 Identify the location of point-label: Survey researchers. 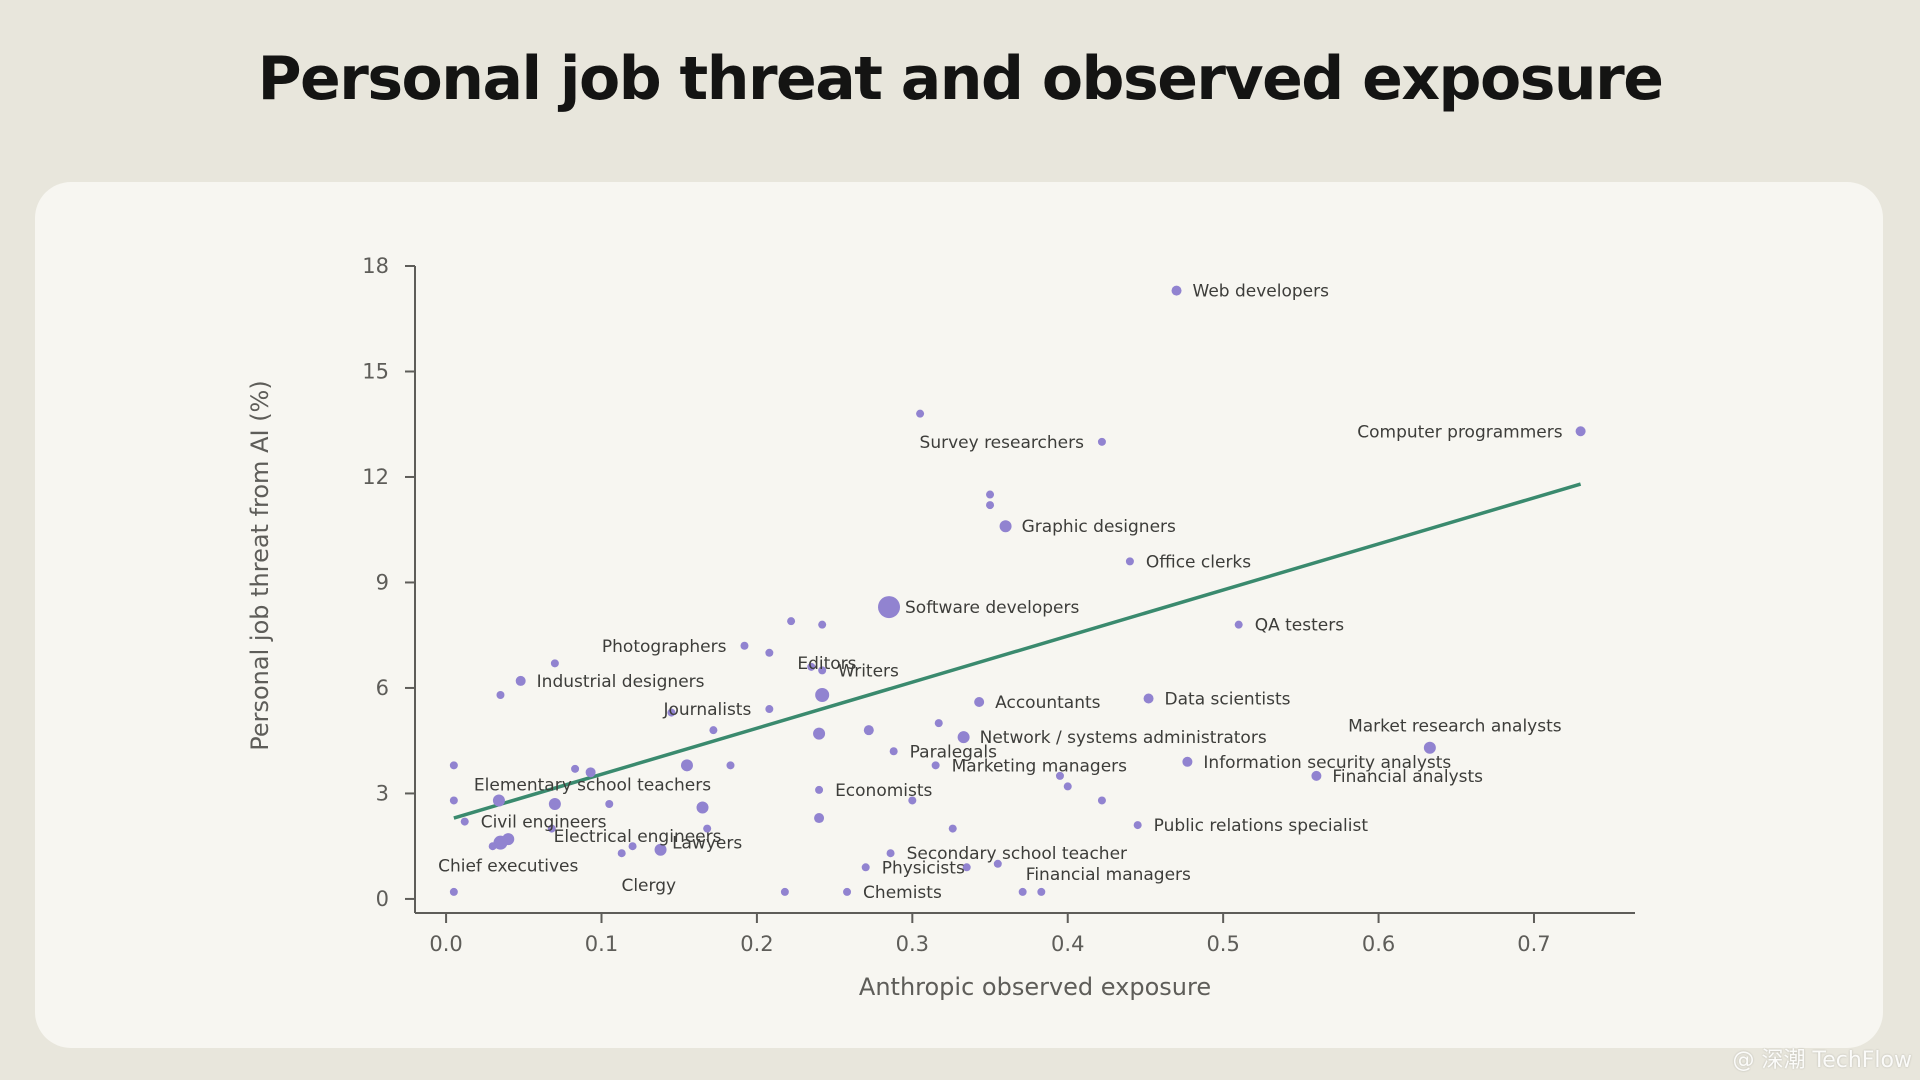
(1002, 443).